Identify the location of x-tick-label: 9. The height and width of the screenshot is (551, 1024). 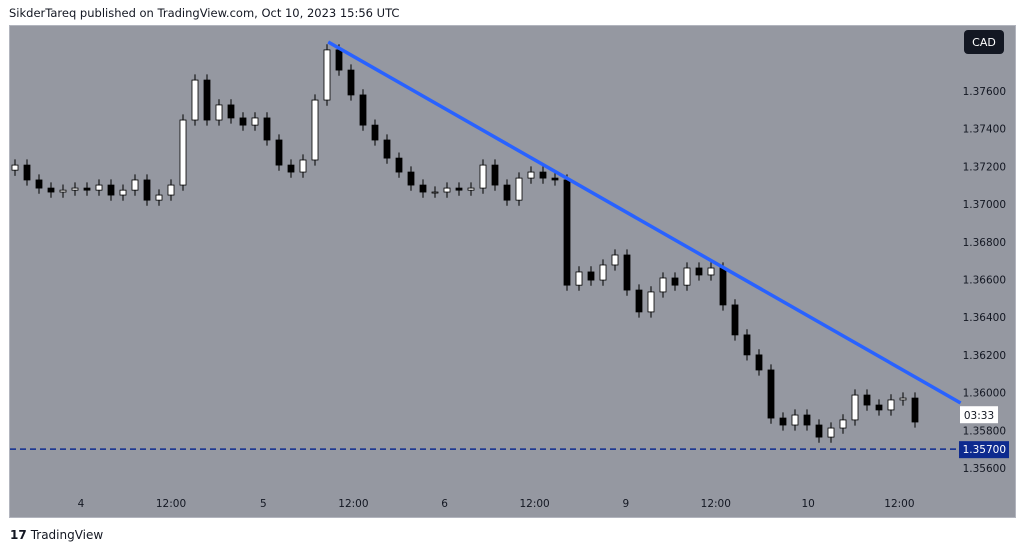
(625, 504).